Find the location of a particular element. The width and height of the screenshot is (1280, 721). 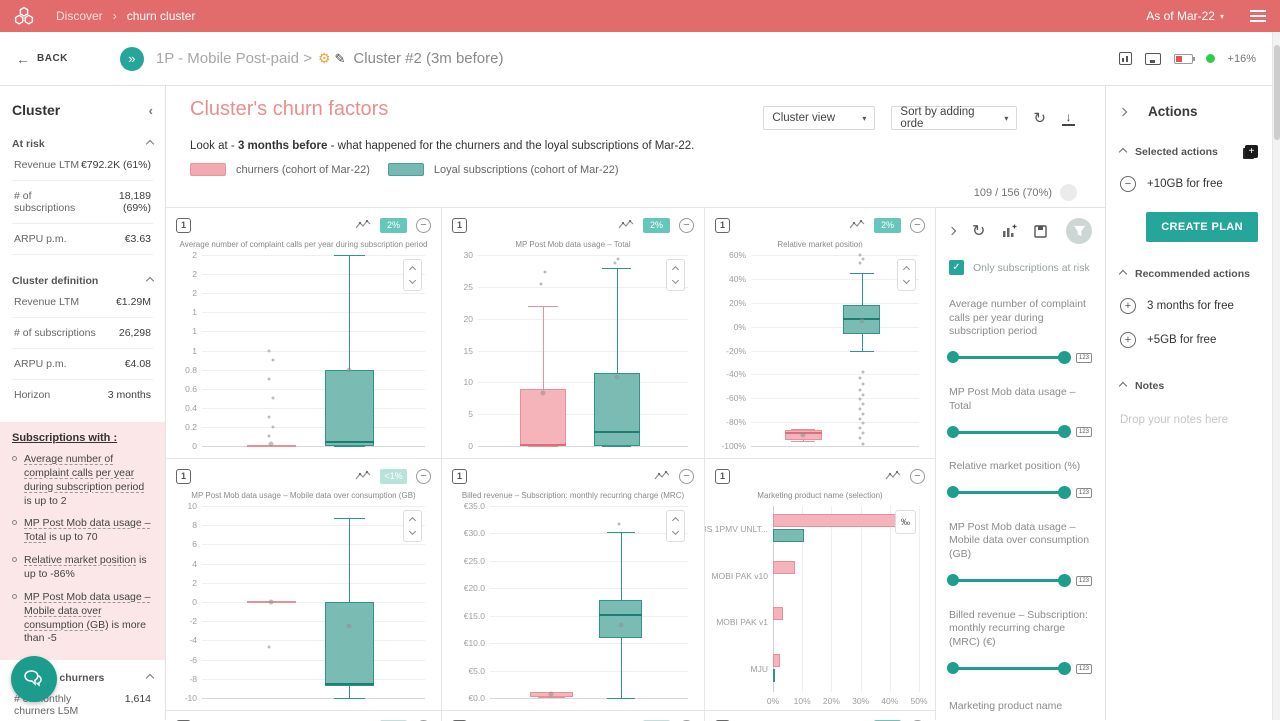

bullet-icon is located at coordinates (14, 522).